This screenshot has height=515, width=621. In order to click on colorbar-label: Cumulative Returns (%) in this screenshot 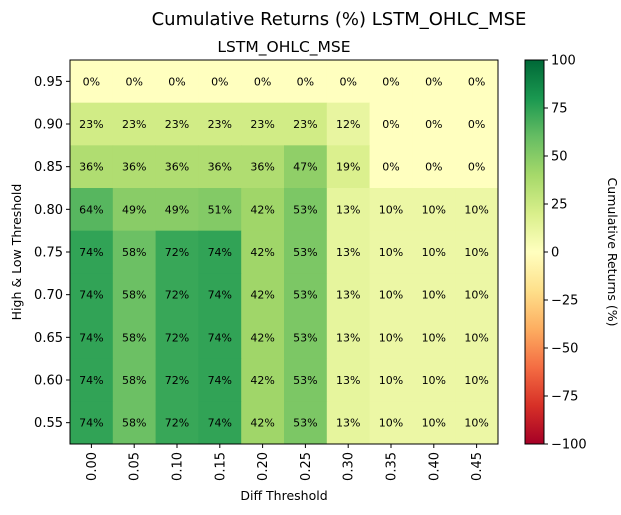, I will do `click(612, 252)`.